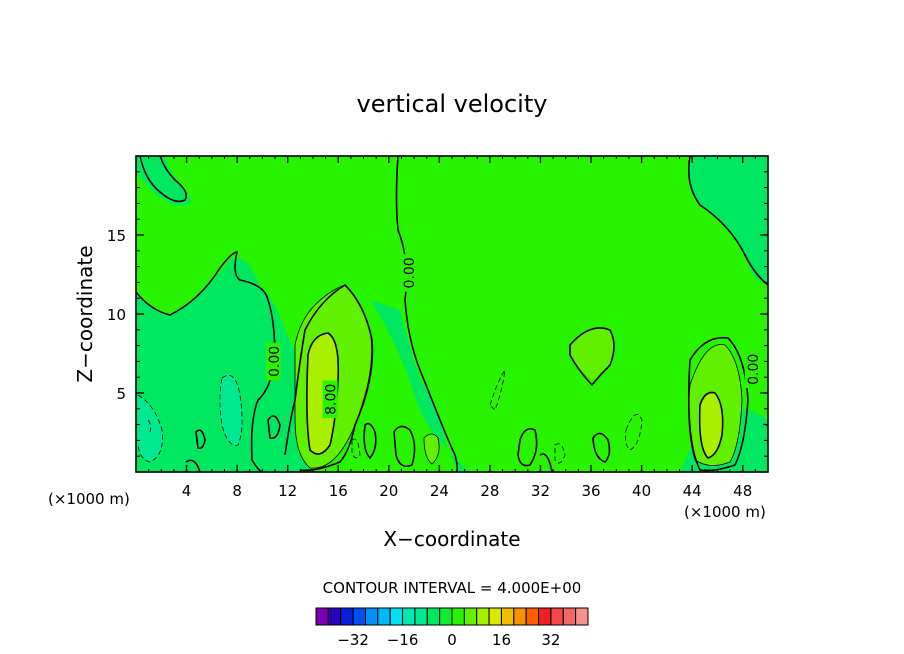  I want to click on colorbar-tick-label: 16, so click(501, 640).